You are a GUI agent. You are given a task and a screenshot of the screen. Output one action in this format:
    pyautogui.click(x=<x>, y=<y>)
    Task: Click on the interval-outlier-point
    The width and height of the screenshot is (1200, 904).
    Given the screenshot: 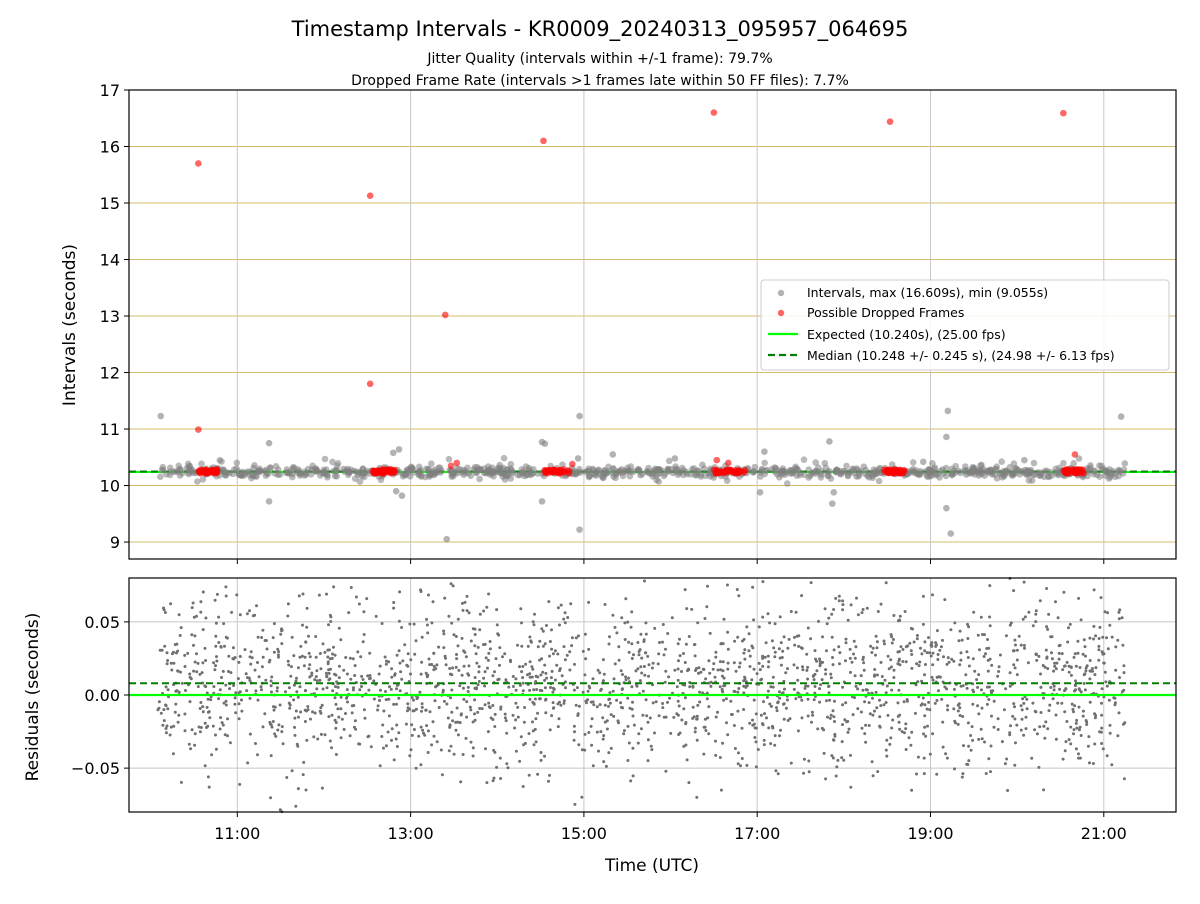 What is the action you would take?
    pyautogui.click(x=948, y=411)
    